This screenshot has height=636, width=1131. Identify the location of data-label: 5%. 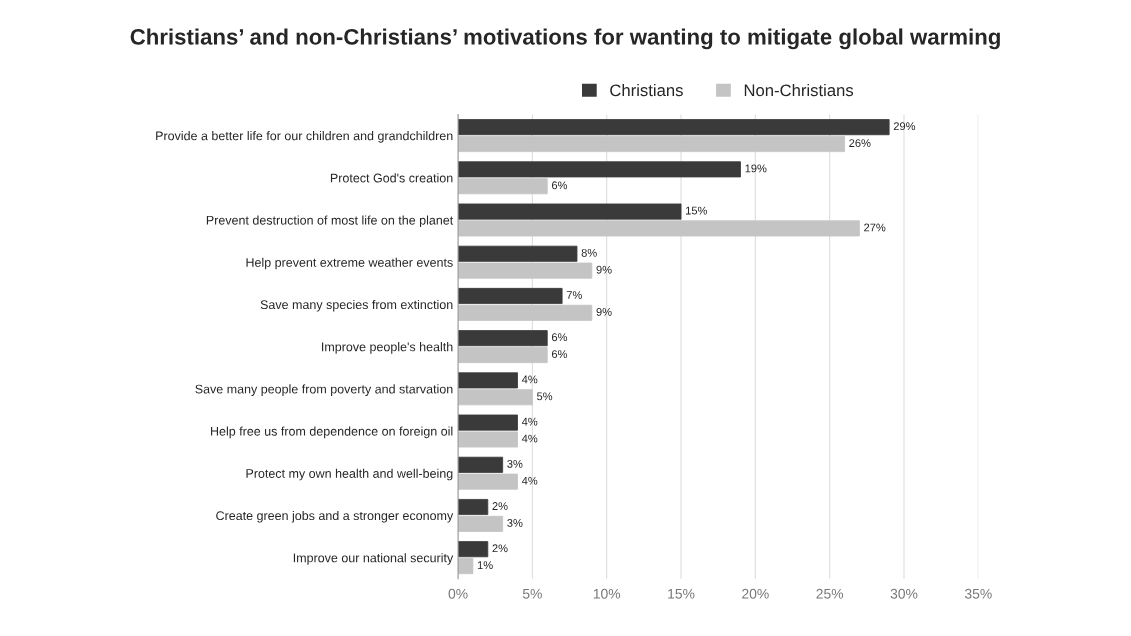
(544, 396).